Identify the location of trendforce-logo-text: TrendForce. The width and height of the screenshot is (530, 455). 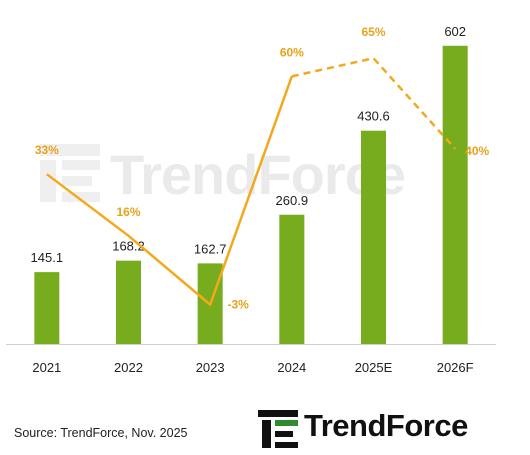
(386, 425).